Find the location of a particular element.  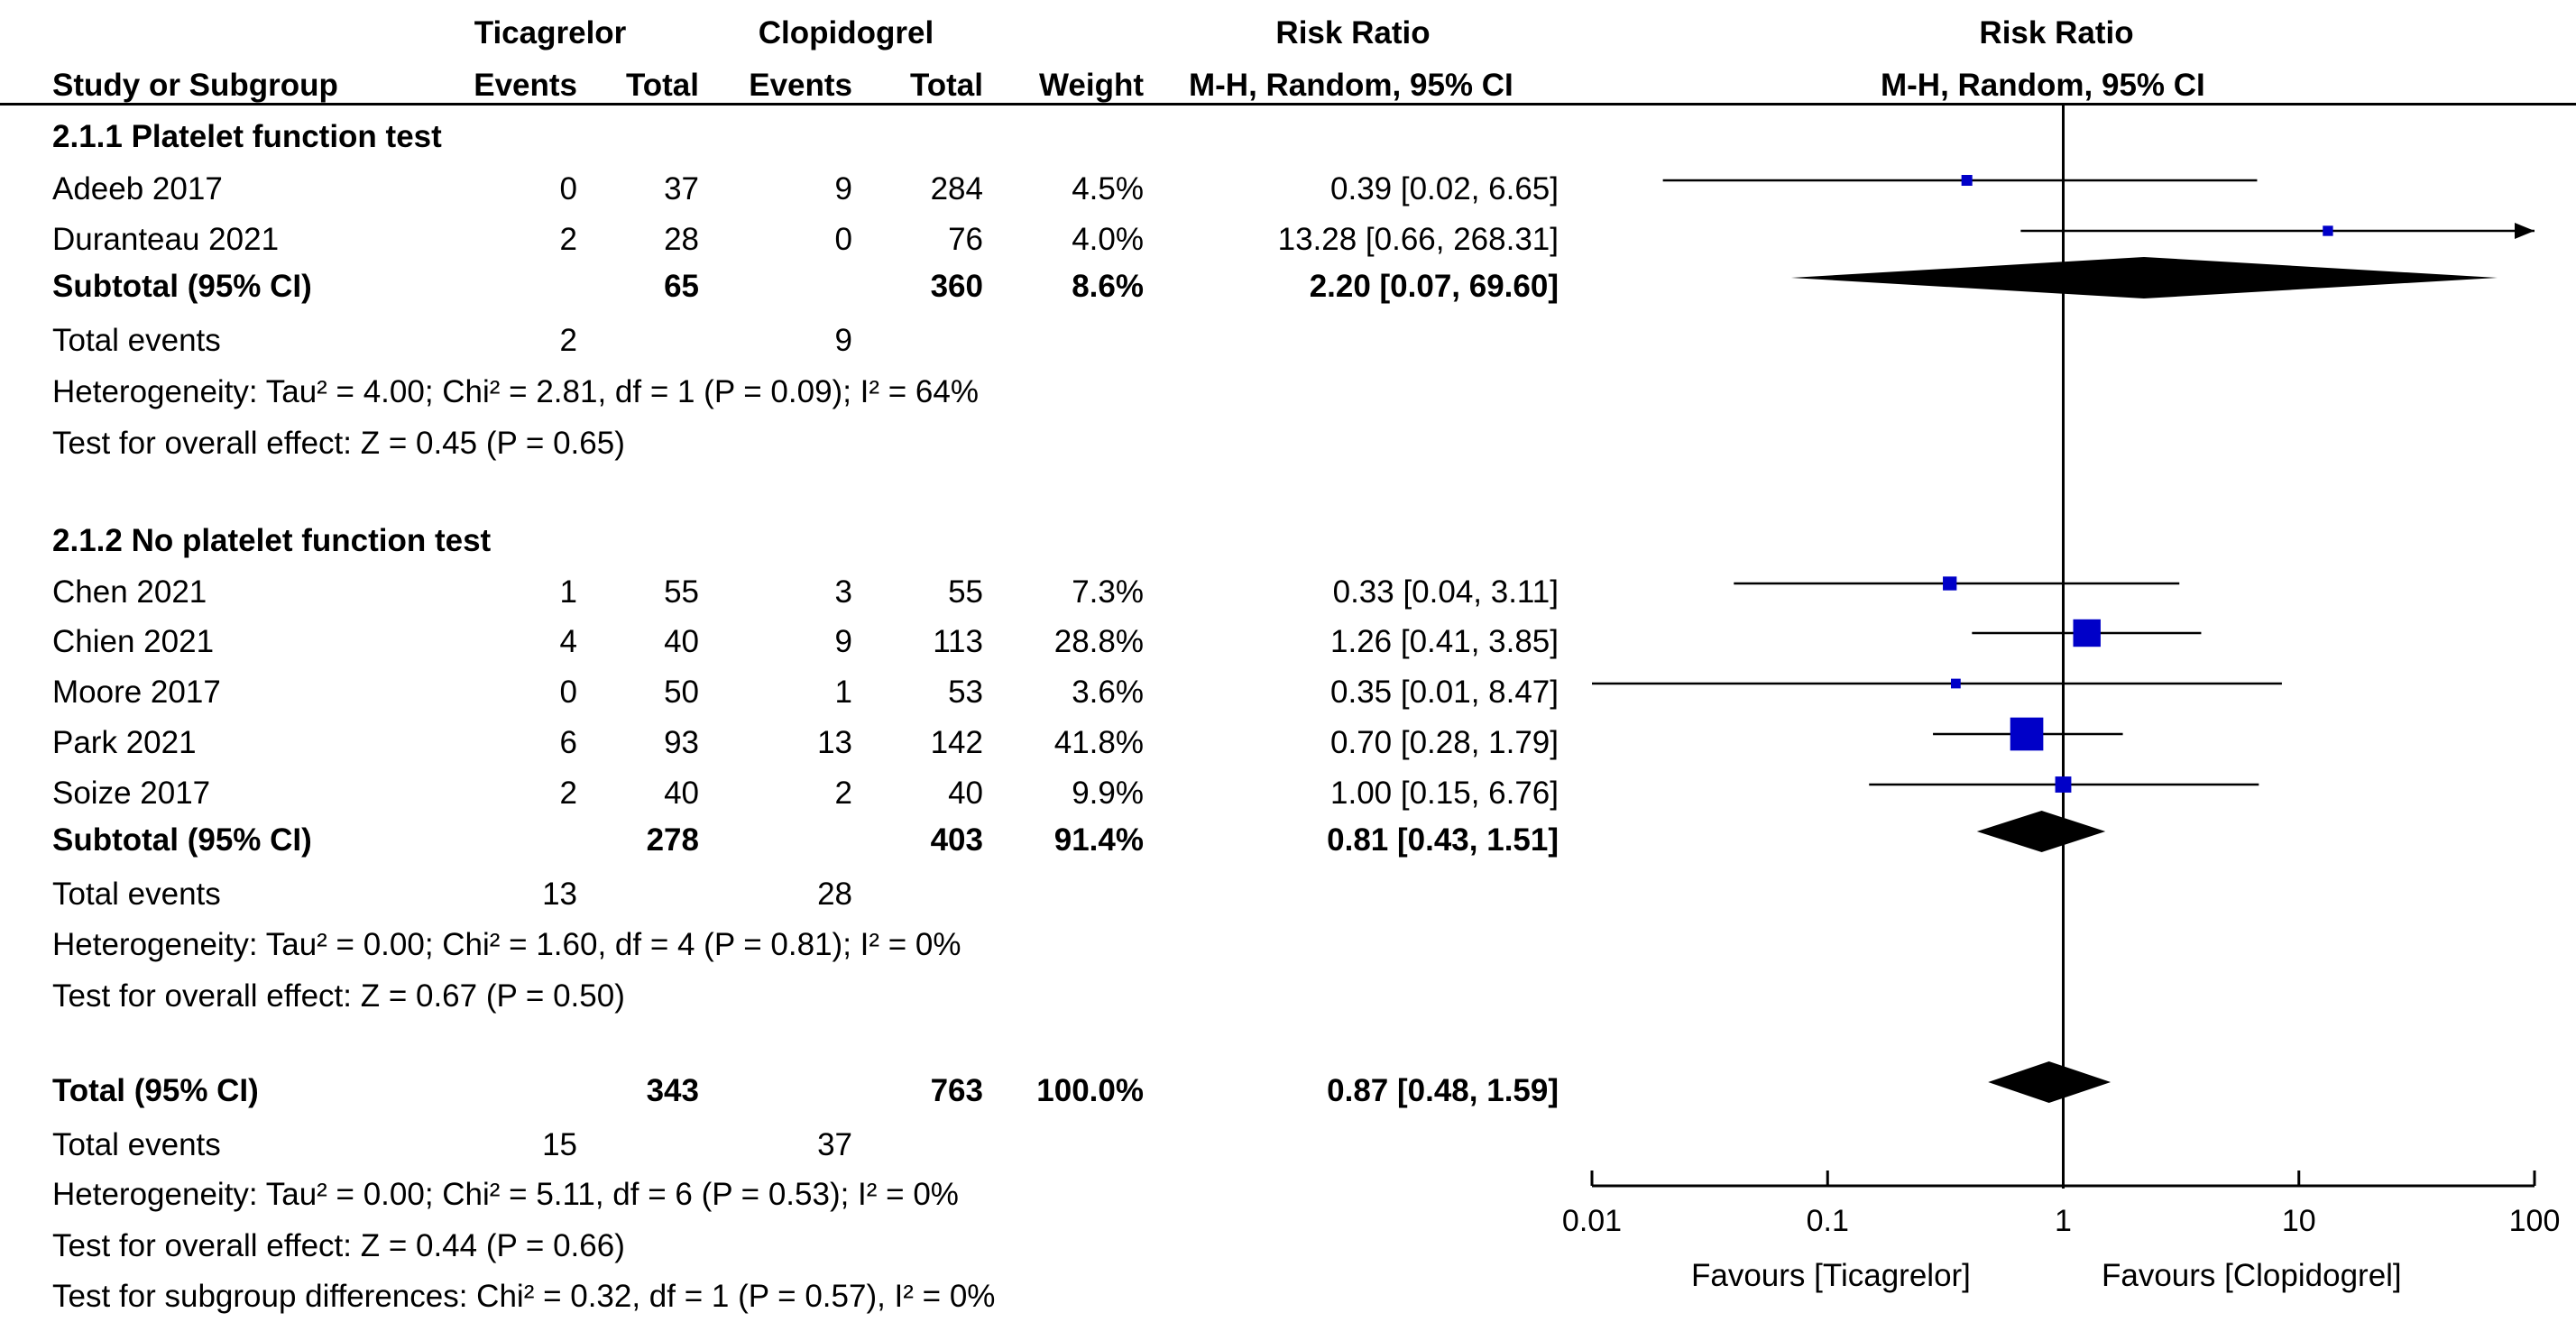

header-rr-plot-method: M-H, Random, 95% CI is located at coordinates (2043, 85).